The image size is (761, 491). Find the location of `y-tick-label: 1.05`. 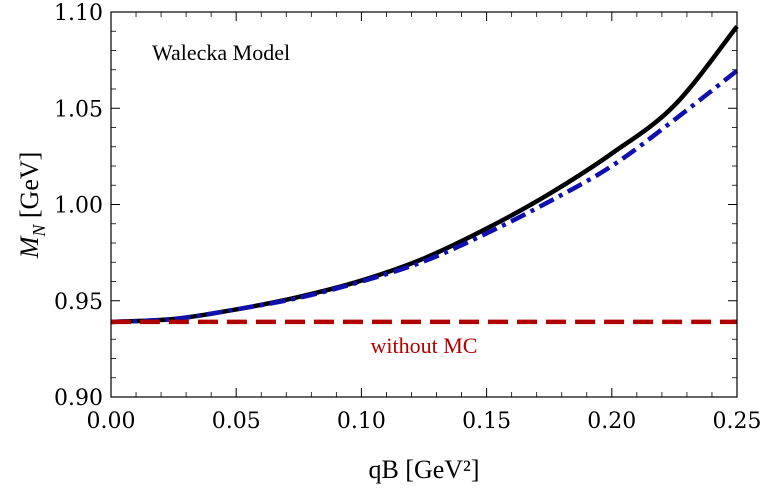

y-tick-label: 1.05 is located at coordinates (78, 109).